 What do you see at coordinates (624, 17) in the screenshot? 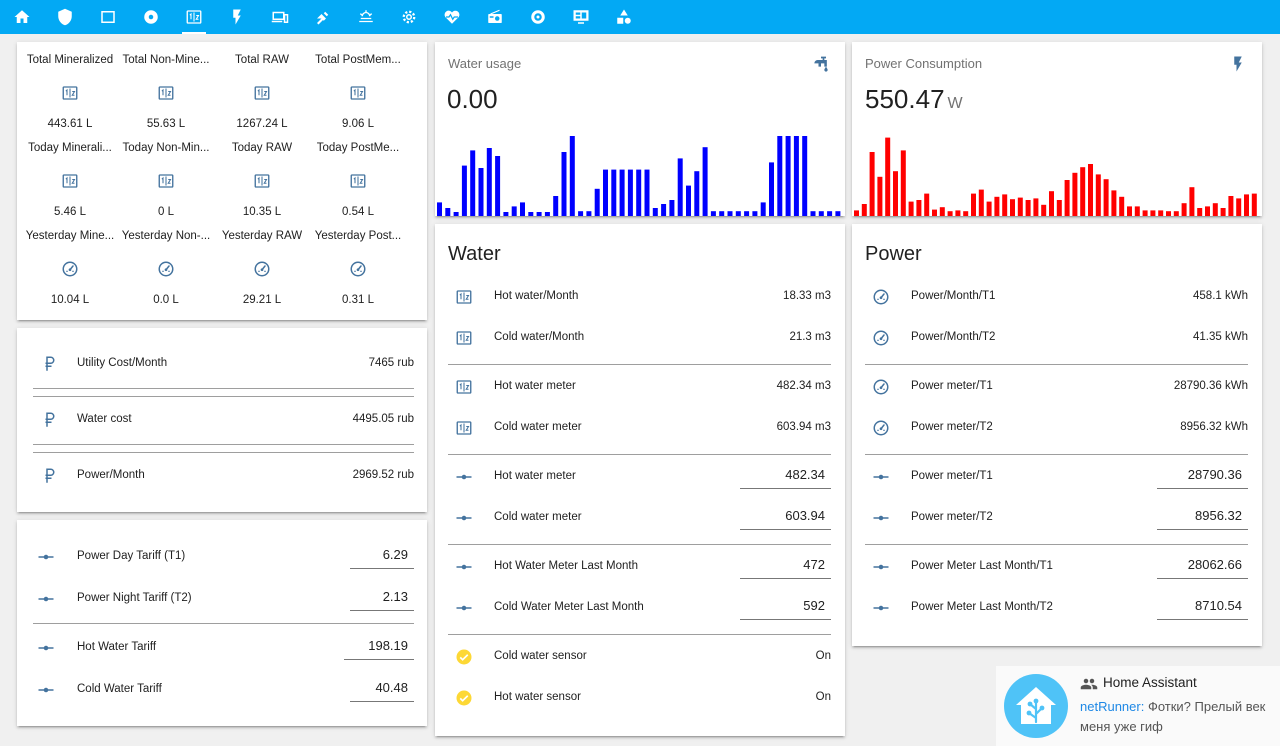
I see `tab-shapes` at bounding box center [624, 17].